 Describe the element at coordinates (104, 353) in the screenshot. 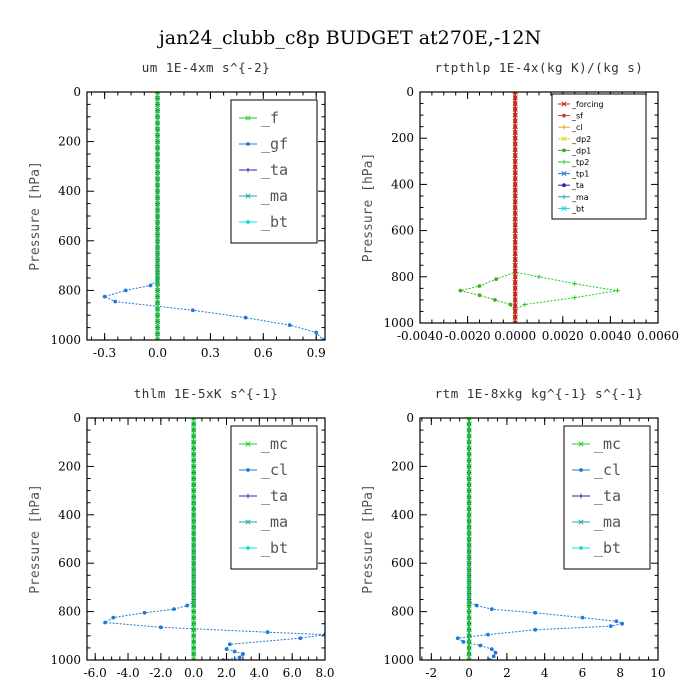

I see `x-tick-label: -0.3` at that location.